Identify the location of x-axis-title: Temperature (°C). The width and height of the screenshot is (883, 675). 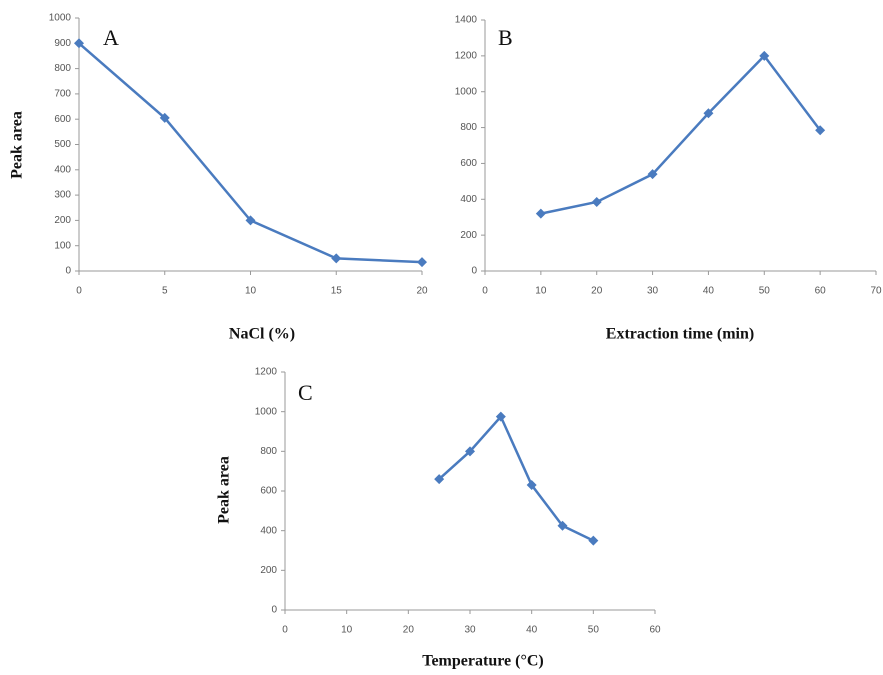
(482, 661).